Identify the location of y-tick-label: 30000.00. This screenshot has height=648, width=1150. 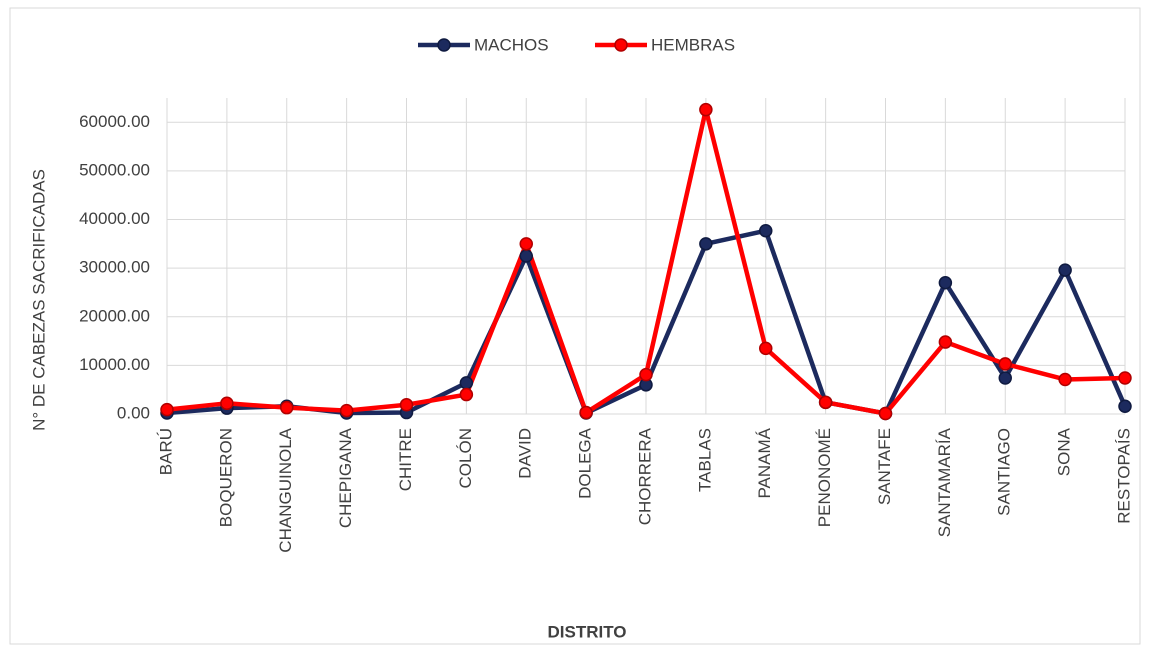
(114, 267).